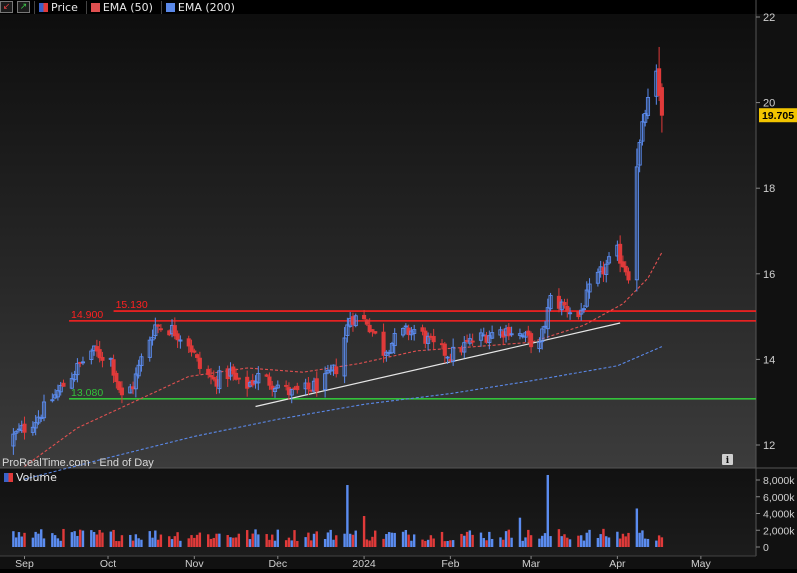 Image resolution: width=797 pixels, height=573 pixels. Describe the element at coordinates (30, 477) in the screenshot. I see `legend-volume: Volume` at that location.